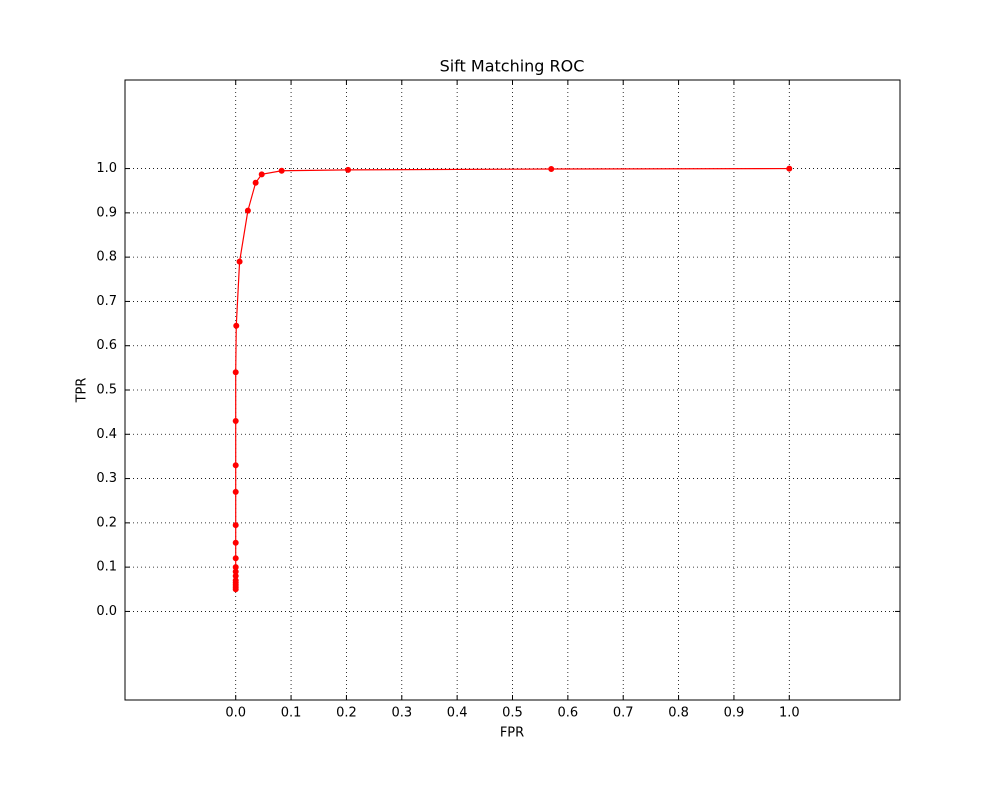 The width and height of the screenshot is (1000, 800). What do you see at coordinates (512, 66) in the screenshot?
I see `chart-title: Sift Matching ROC` at bounding box center [512, 66].